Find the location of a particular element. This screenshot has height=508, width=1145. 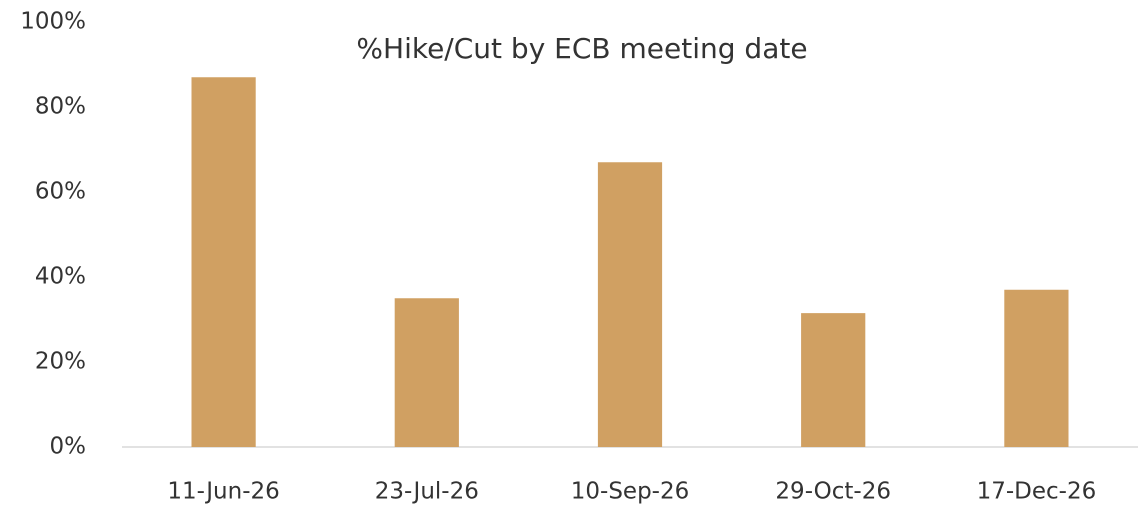

x-tick-label: 11-Jun-26 is located at coordinates (223, 492).